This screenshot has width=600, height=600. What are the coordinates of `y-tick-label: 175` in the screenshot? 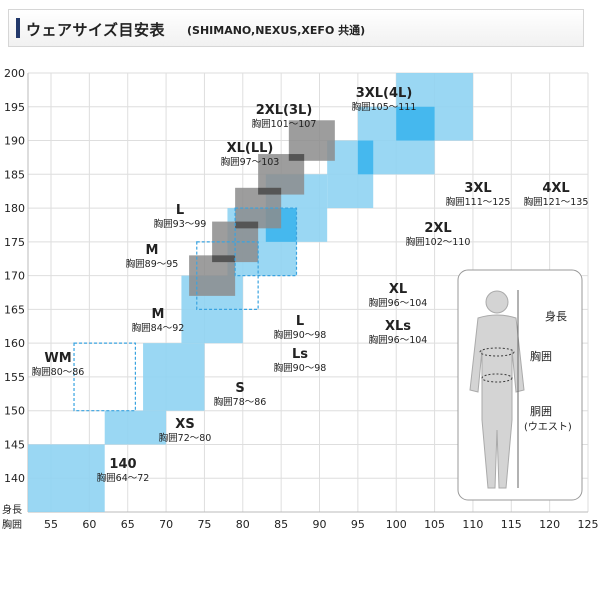 It's located at (14, 242).